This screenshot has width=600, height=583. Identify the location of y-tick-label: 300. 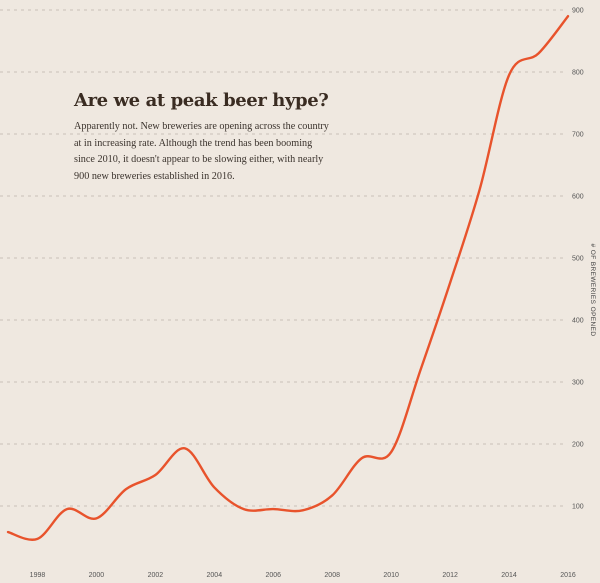
(578, 383).